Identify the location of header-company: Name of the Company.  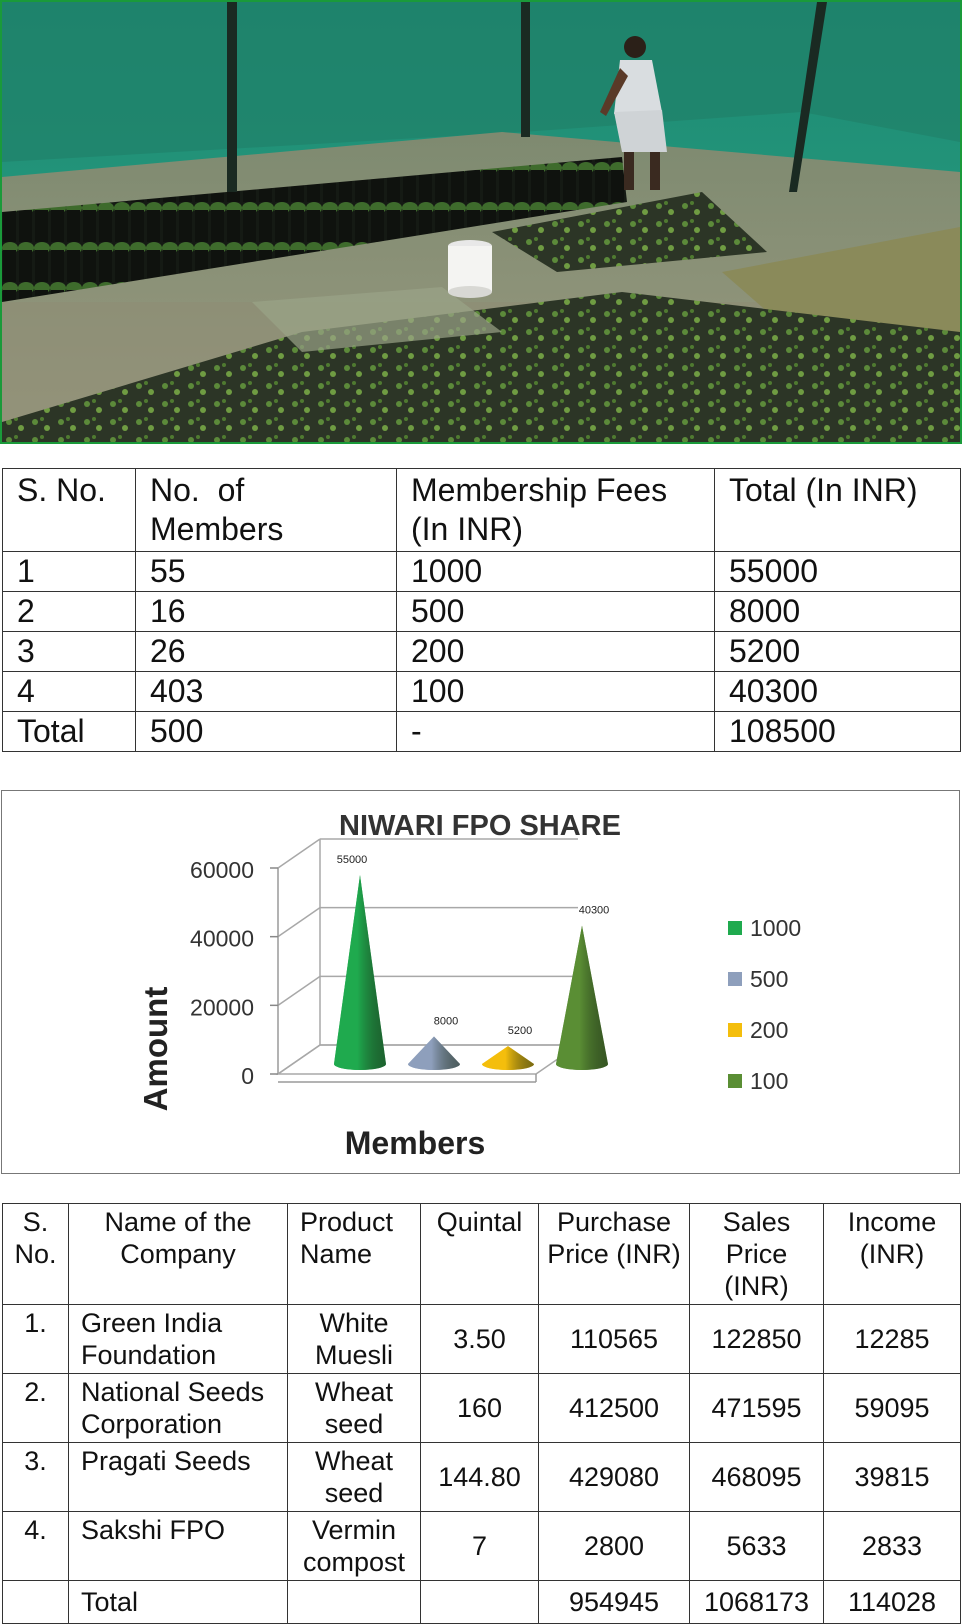
(178, 1254).